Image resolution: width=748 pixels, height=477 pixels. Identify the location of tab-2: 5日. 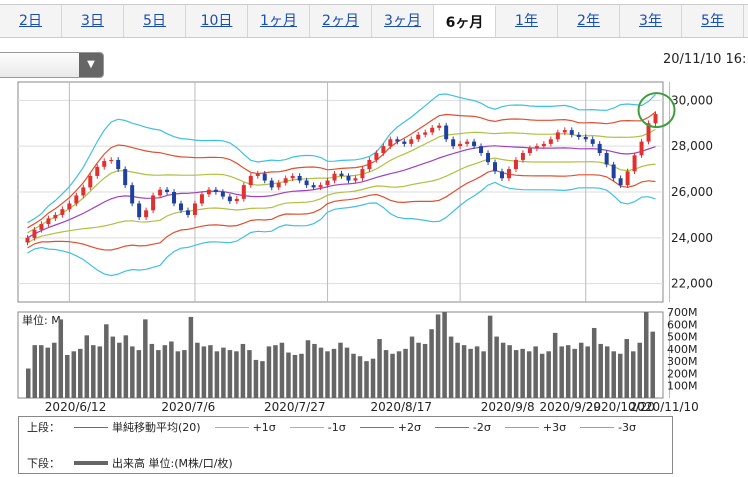
(155, 21).